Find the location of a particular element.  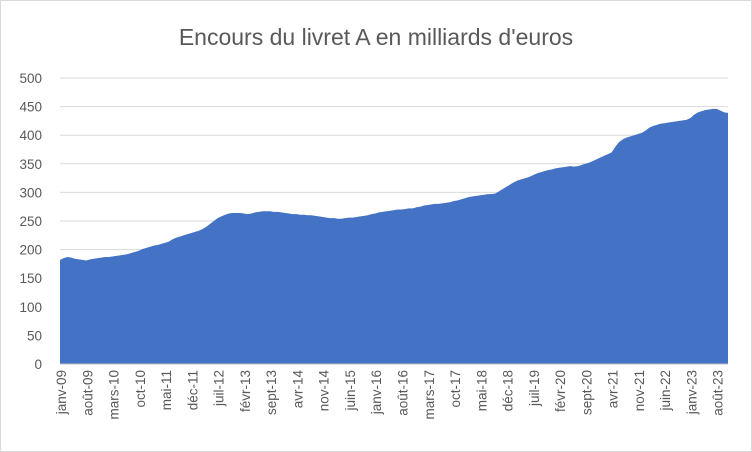

x-tick-label: juin-15 is located at coordinates (350, 391).